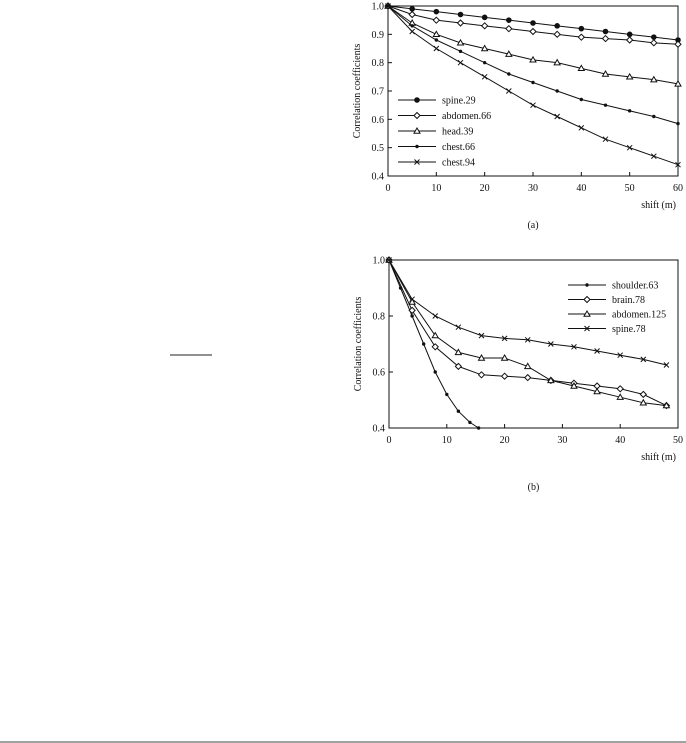 The height and width of the screenshot is (743, 686). I want to click on y-tick-label: 0.9, so click(378, 35).